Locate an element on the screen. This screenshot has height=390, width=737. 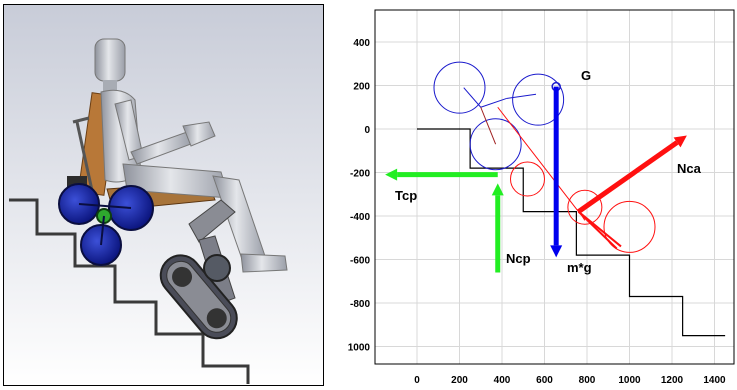
y-tick-label: 400 is located at coordinates (361, 43).